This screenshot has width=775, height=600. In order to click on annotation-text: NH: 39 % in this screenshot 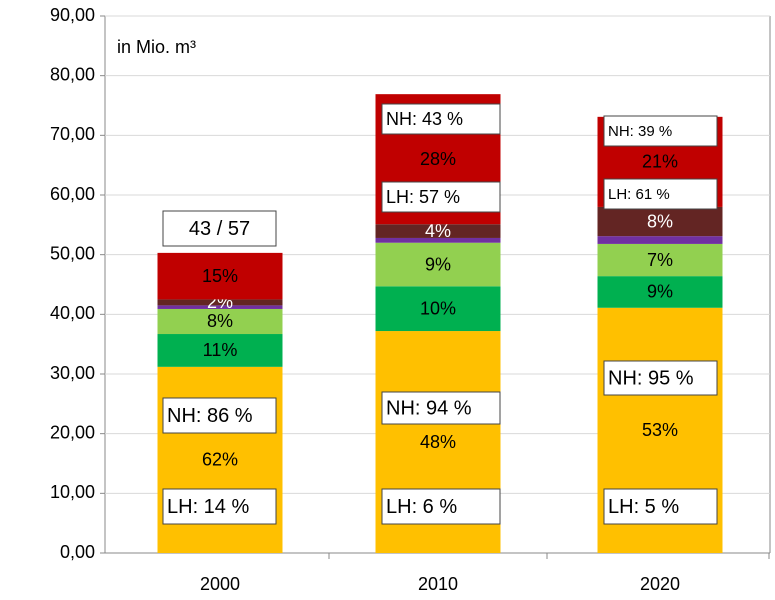, I will do `click(640, 131)`.